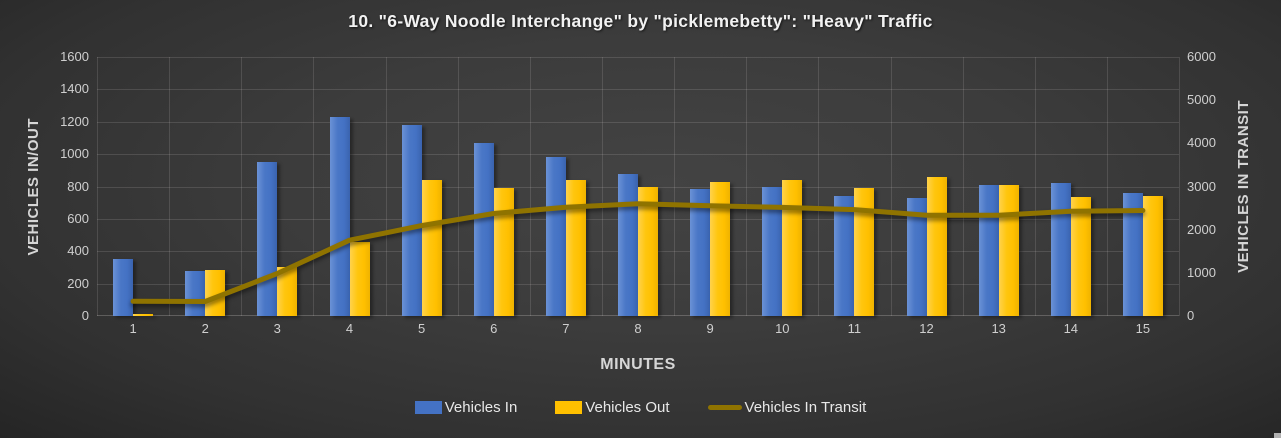 This screenshot has width=1281, height=438. I want to click on left-axis-tick: 1600, so click(74, 56).